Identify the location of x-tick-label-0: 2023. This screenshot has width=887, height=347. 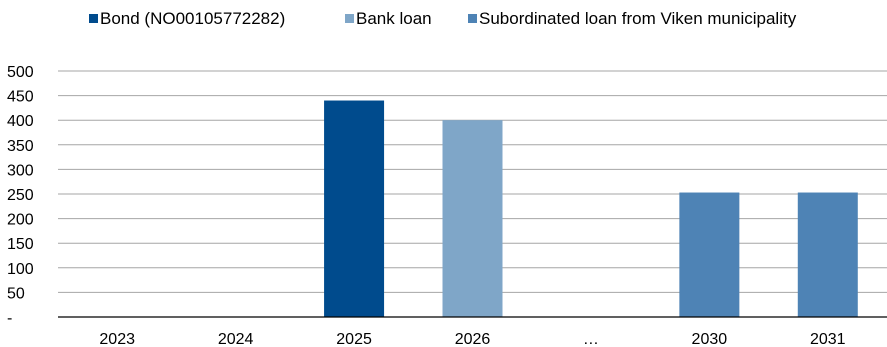
(117, 339).